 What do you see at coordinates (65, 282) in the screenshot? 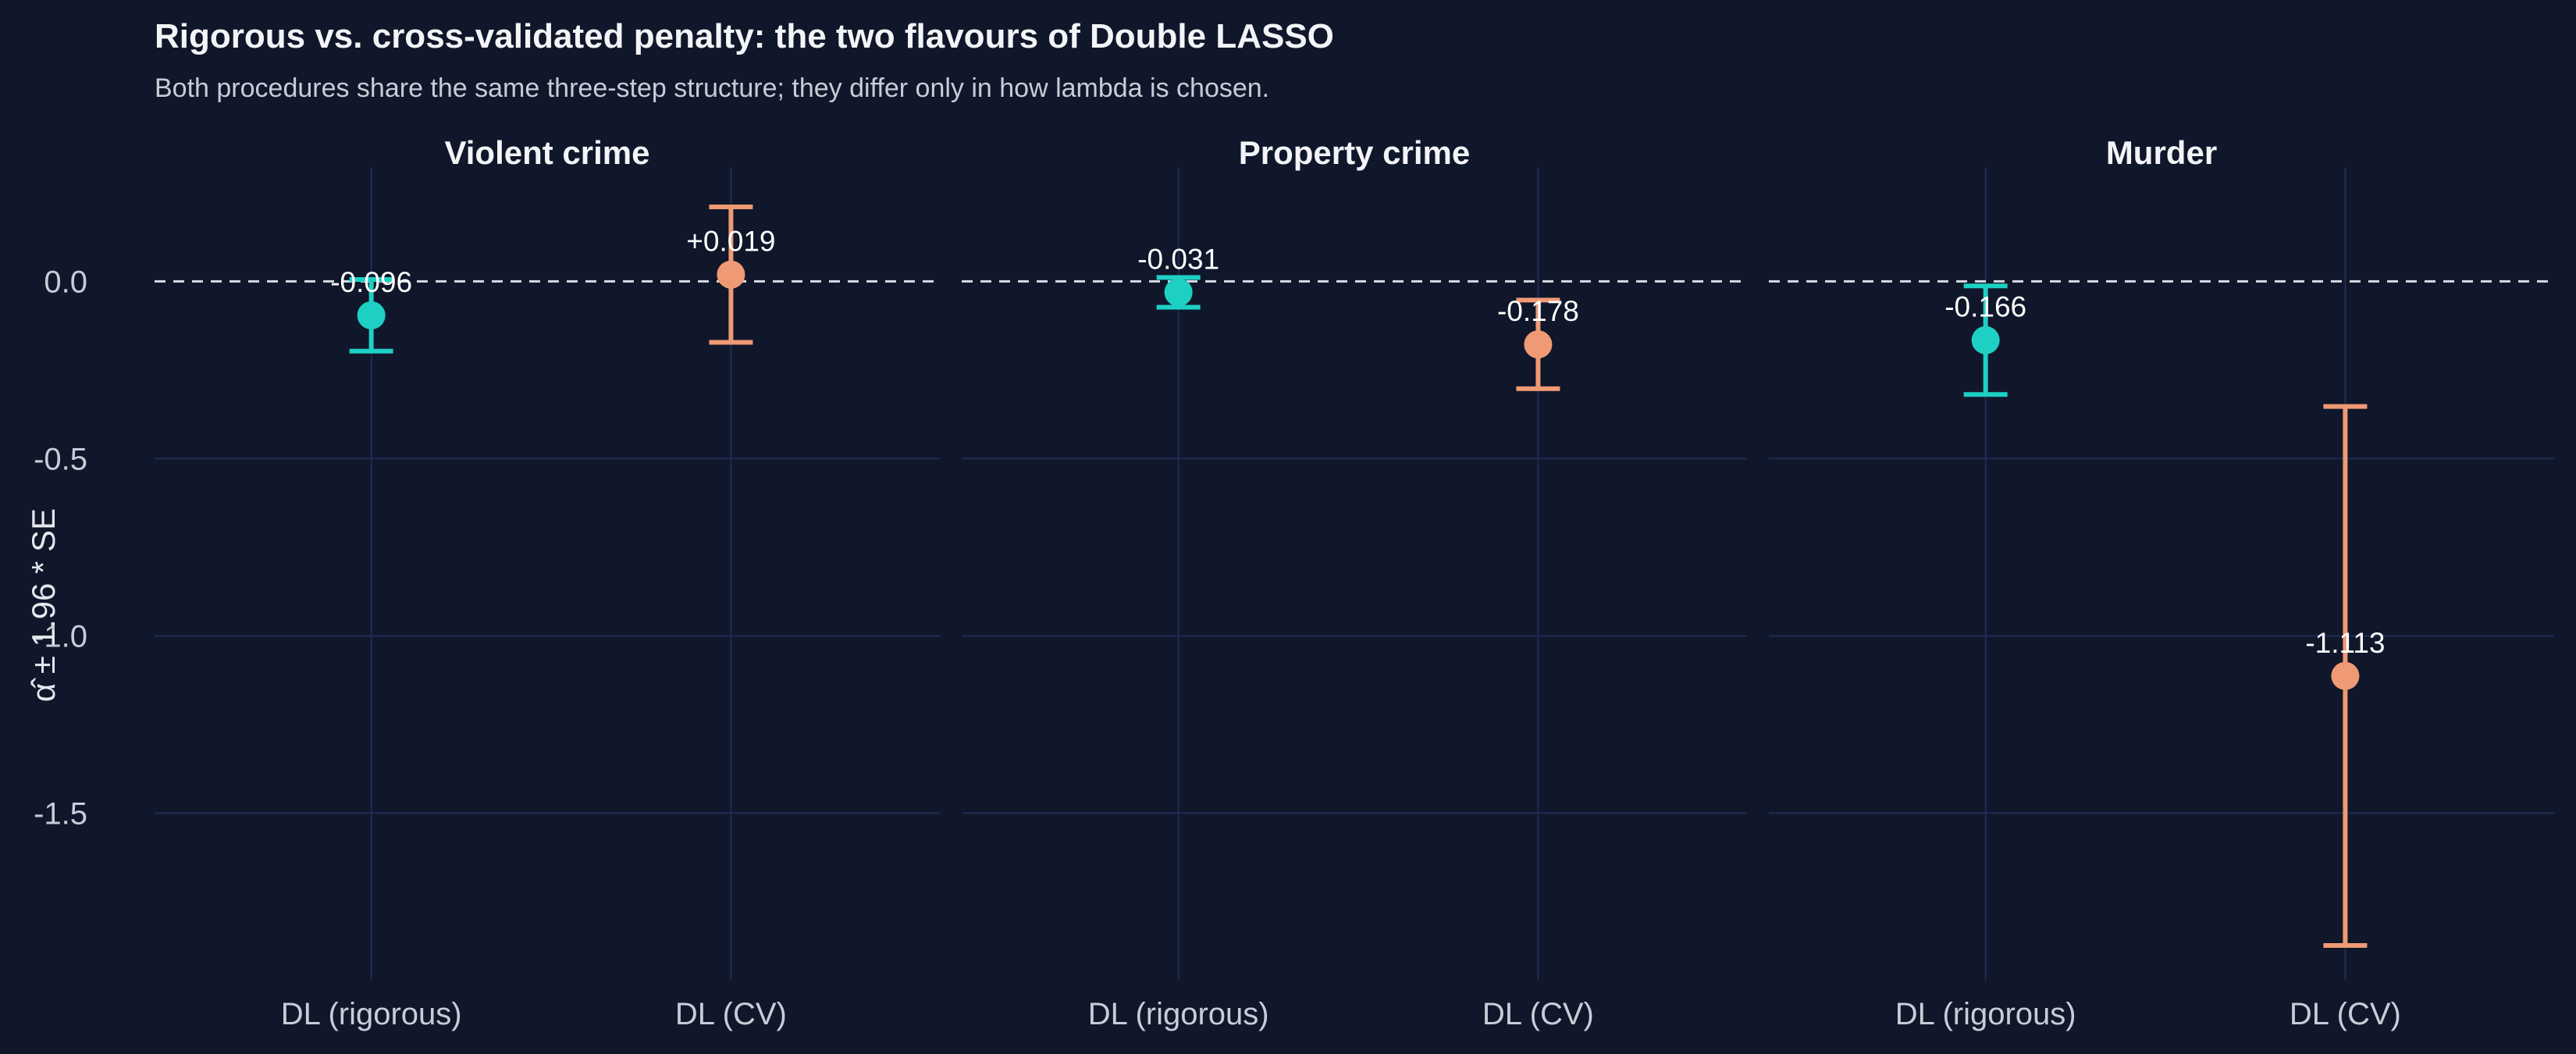
I see `y-tick-label: 0.0` at bounding box center [65, 282].